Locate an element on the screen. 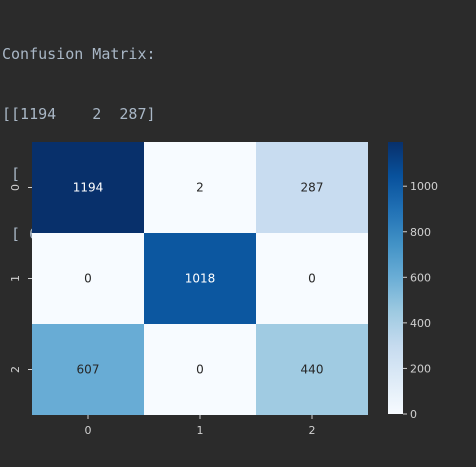 This screenshot has width=476, height=467. cell-value-label-0-0: 1194 is located at coordinates (88, 188).